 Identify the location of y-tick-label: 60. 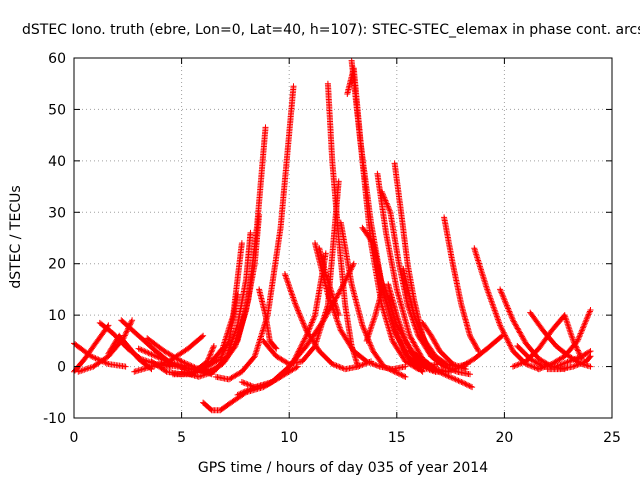
(57, 59).